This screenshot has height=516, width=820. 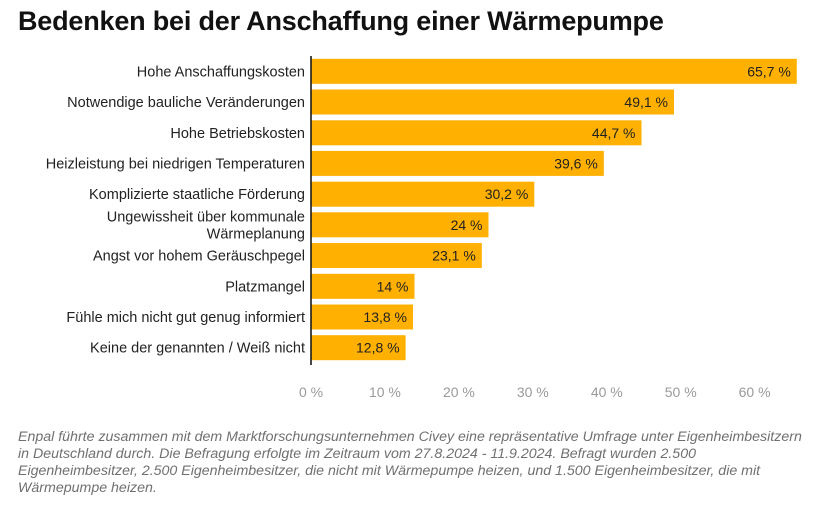 What do you see at coordinates (385, 392) in the screenshot?
I see `x-tick-label-10: 10 %` at bounding box center [385, 392].